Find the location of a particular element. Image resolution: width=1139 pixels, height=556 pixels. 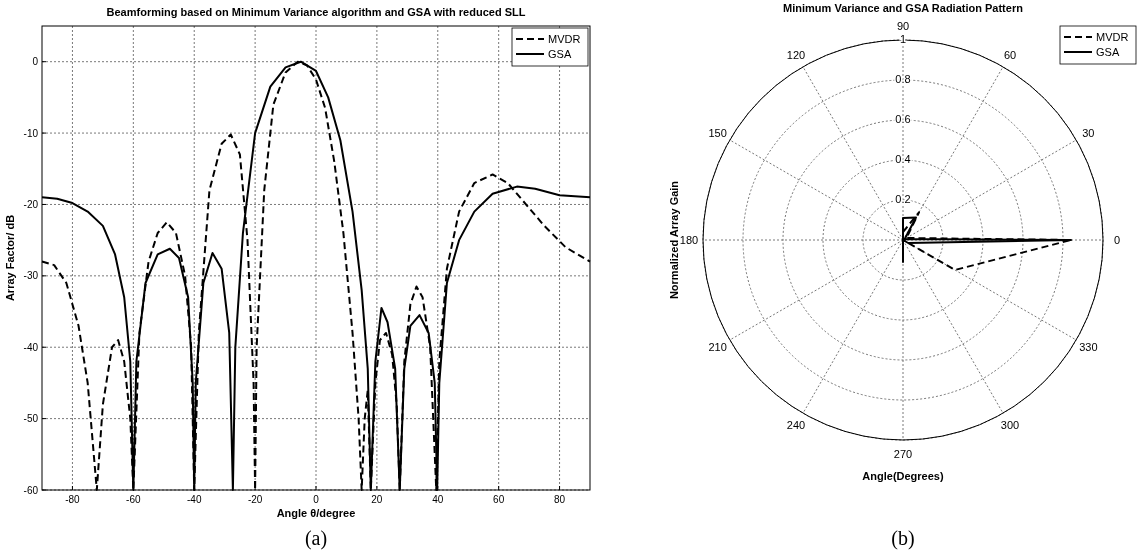

chart-title: Beamforming based on Minimum Variance algorithm and GSA with reduced SLL is located at coordinates (316, 12).